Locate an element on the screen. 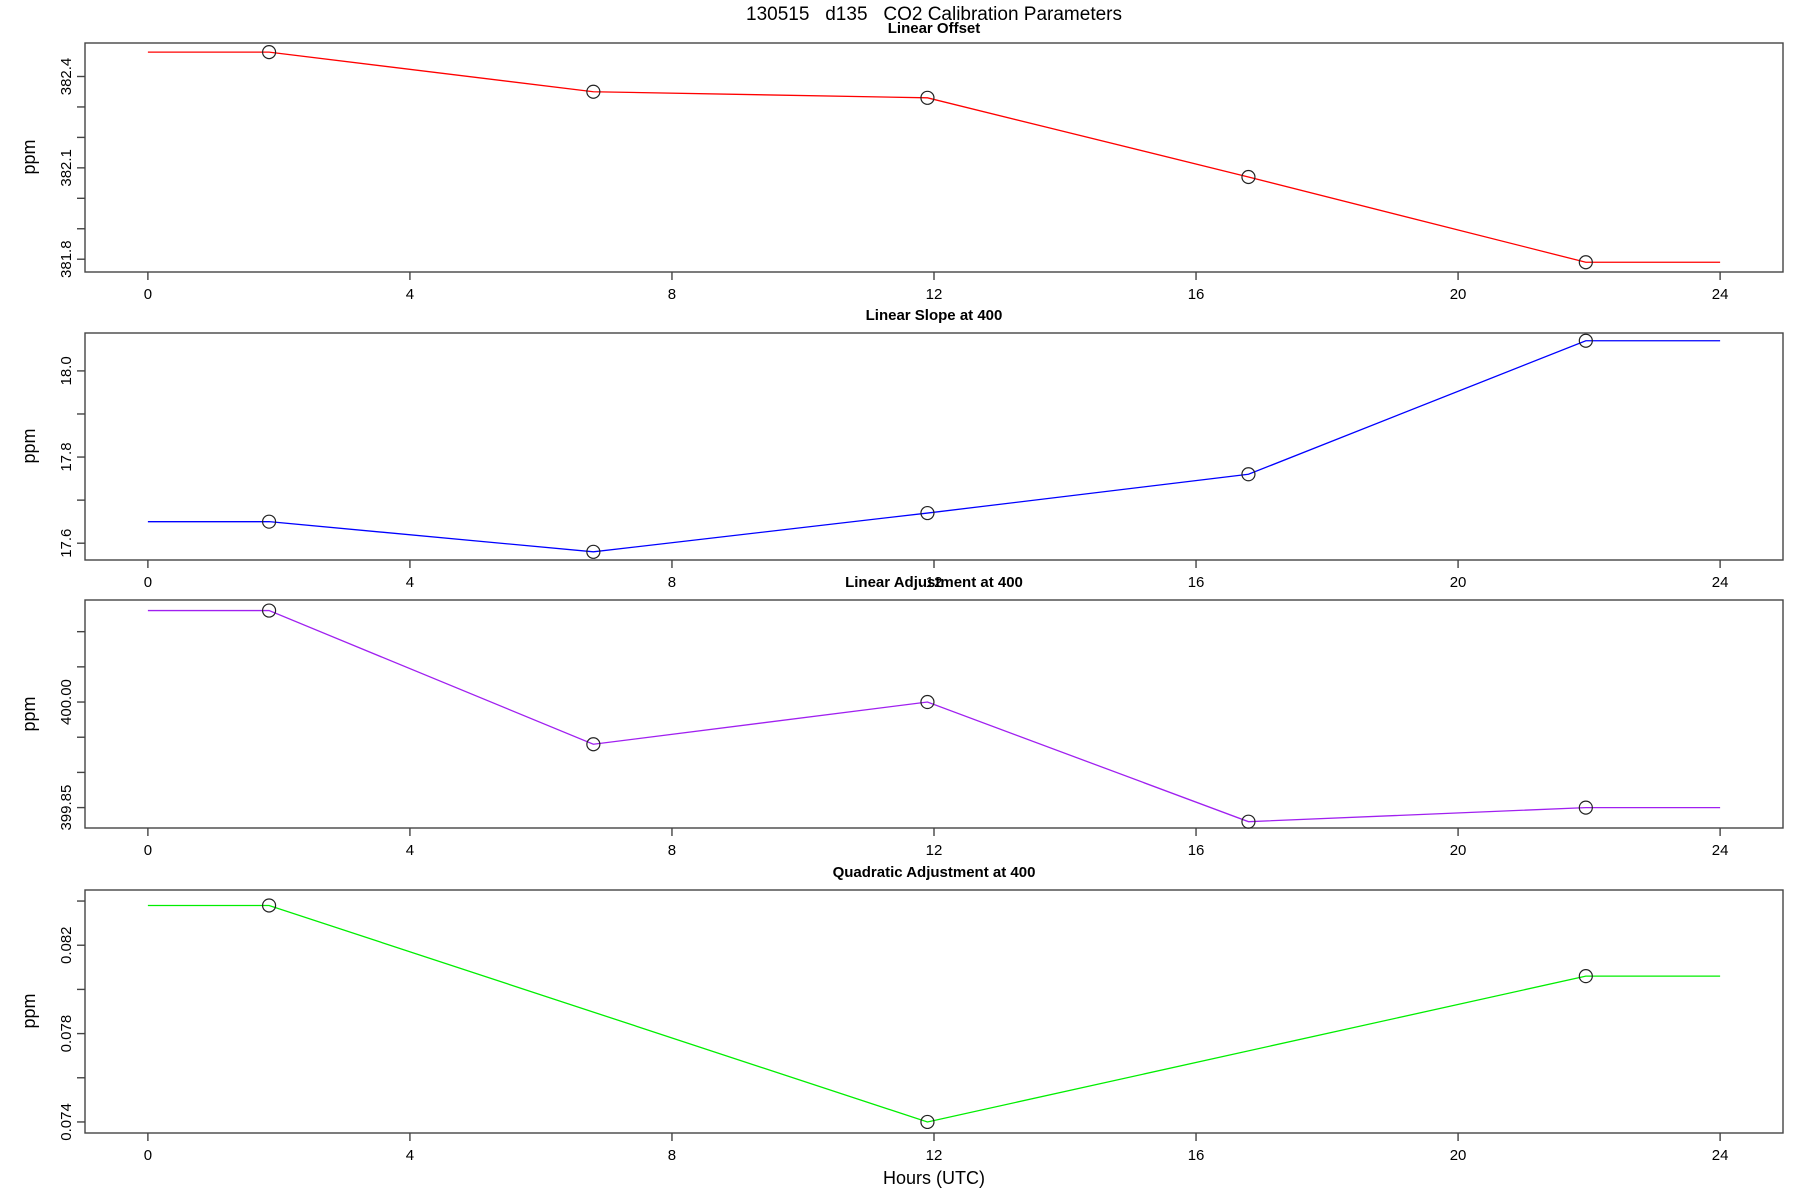 Image resolution: width=1800 pixels, height=1200 pixels. main-title: 130515 d135 CO2 Calibration Parameters is located at coordinates (934, 14).